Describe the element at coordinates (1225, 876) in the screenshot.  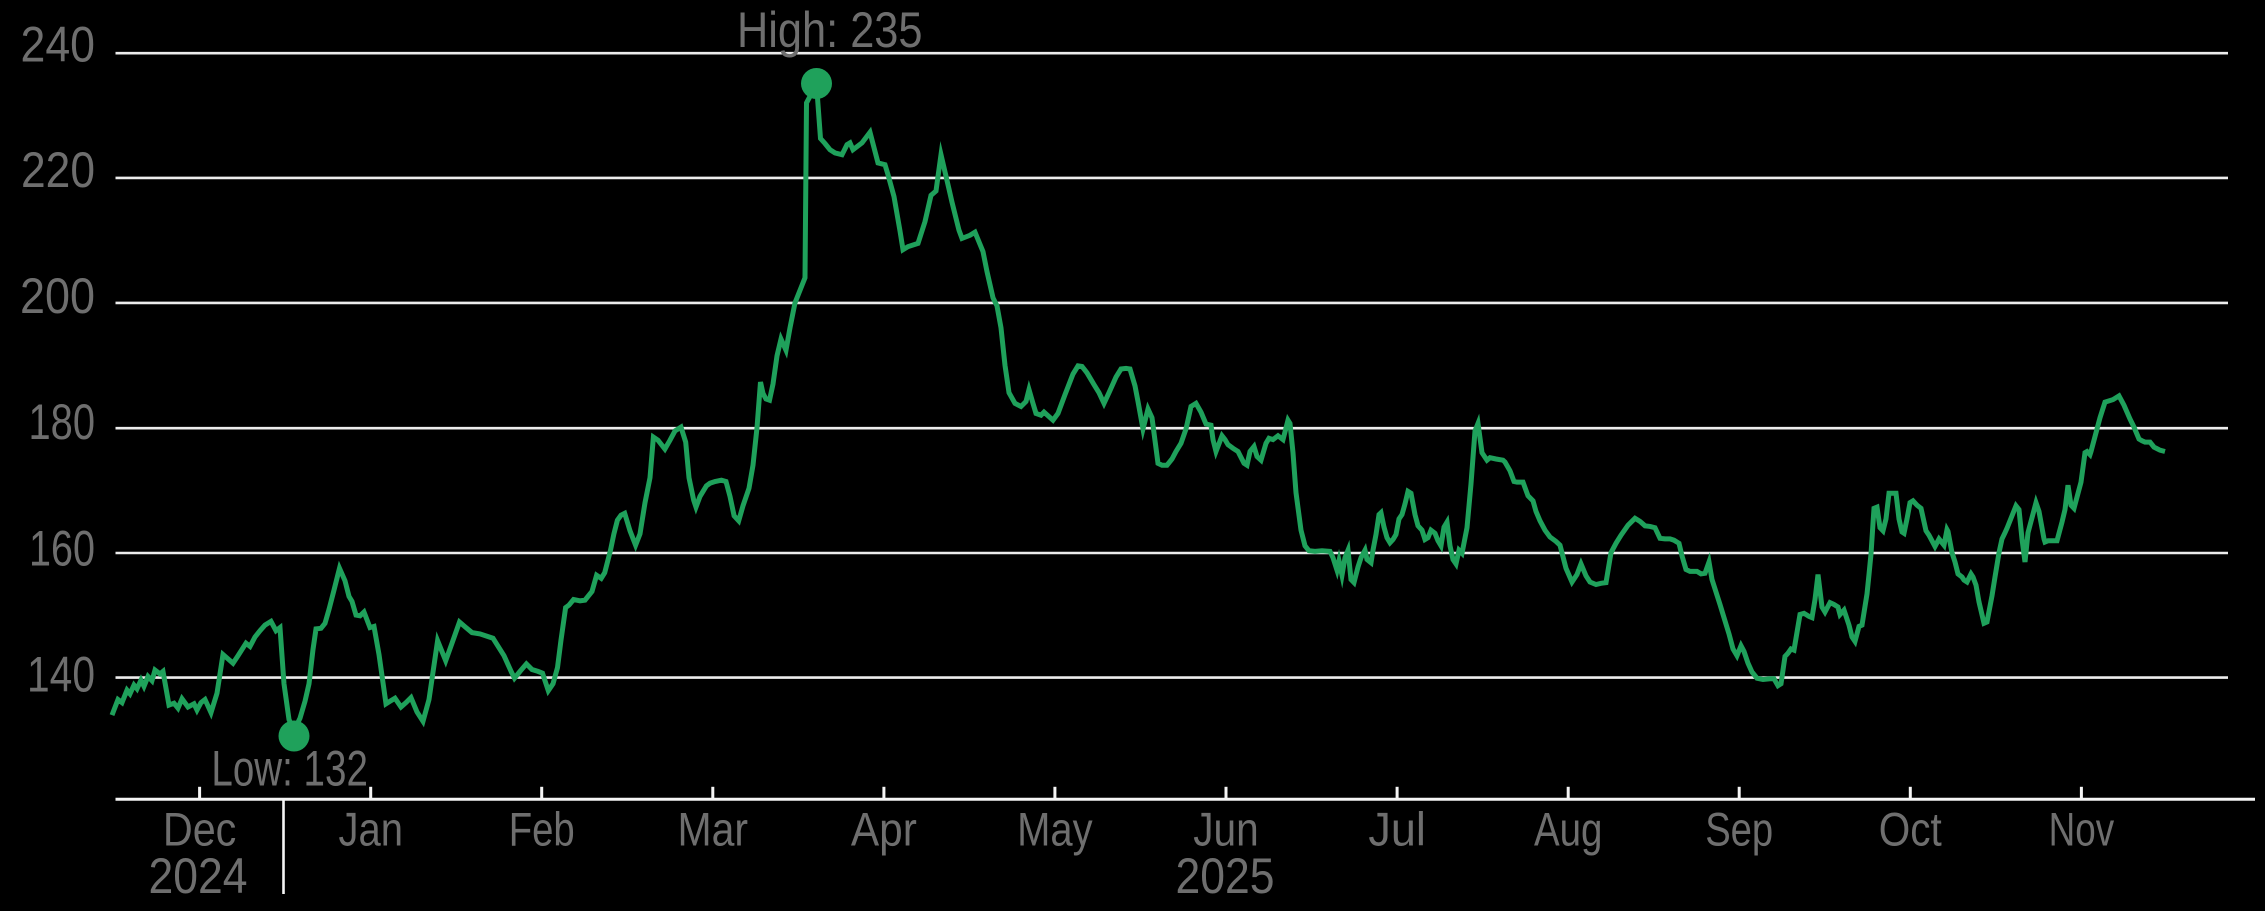
I see `svg-text: 2025` at that location.